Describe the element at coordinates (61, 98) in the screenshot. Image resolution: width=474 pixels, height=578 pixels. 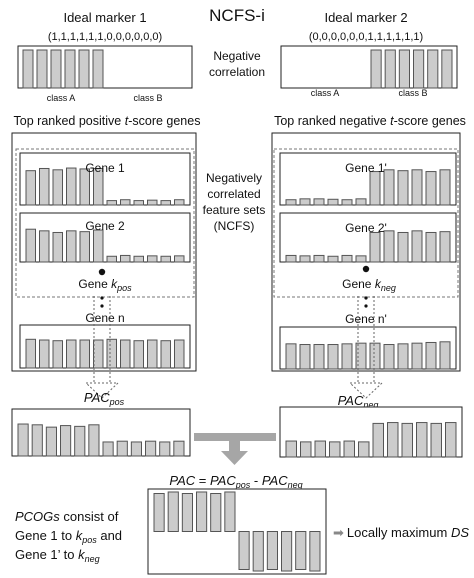
I see `marker-1-class-a-label: class A` at that location.